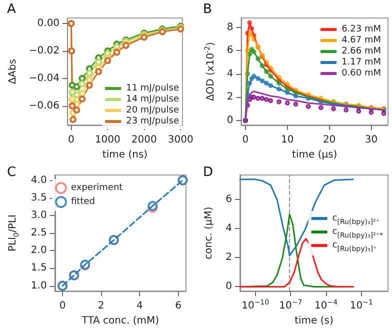 The height and width of the screenshot is (331, 392). I want to click on x-tick-label: 6, so click(178, 306).